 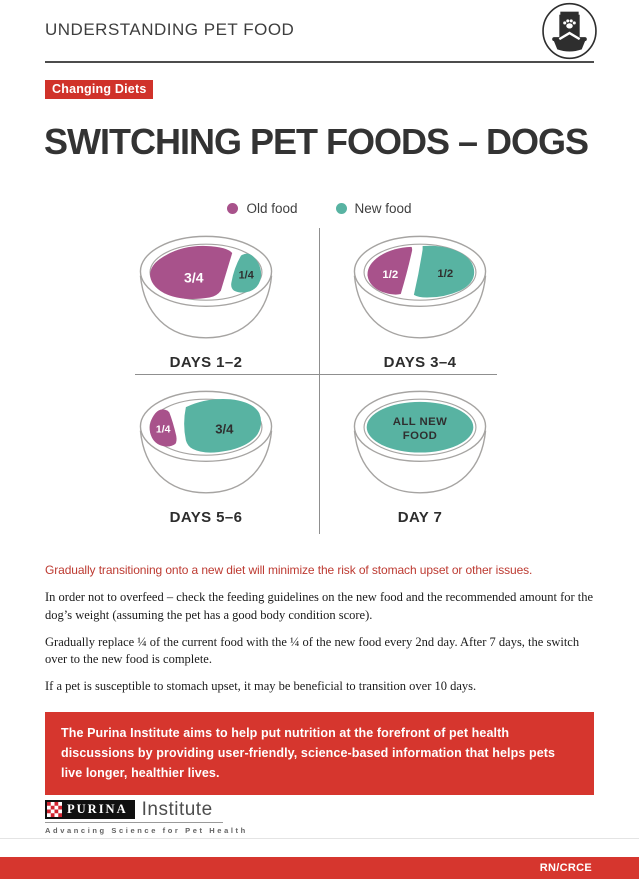 What do you see at coordinates (420, 436) in the screenshot?
I see `all-new-food-label-line2: FOOD` at bounding box center [420, 436].